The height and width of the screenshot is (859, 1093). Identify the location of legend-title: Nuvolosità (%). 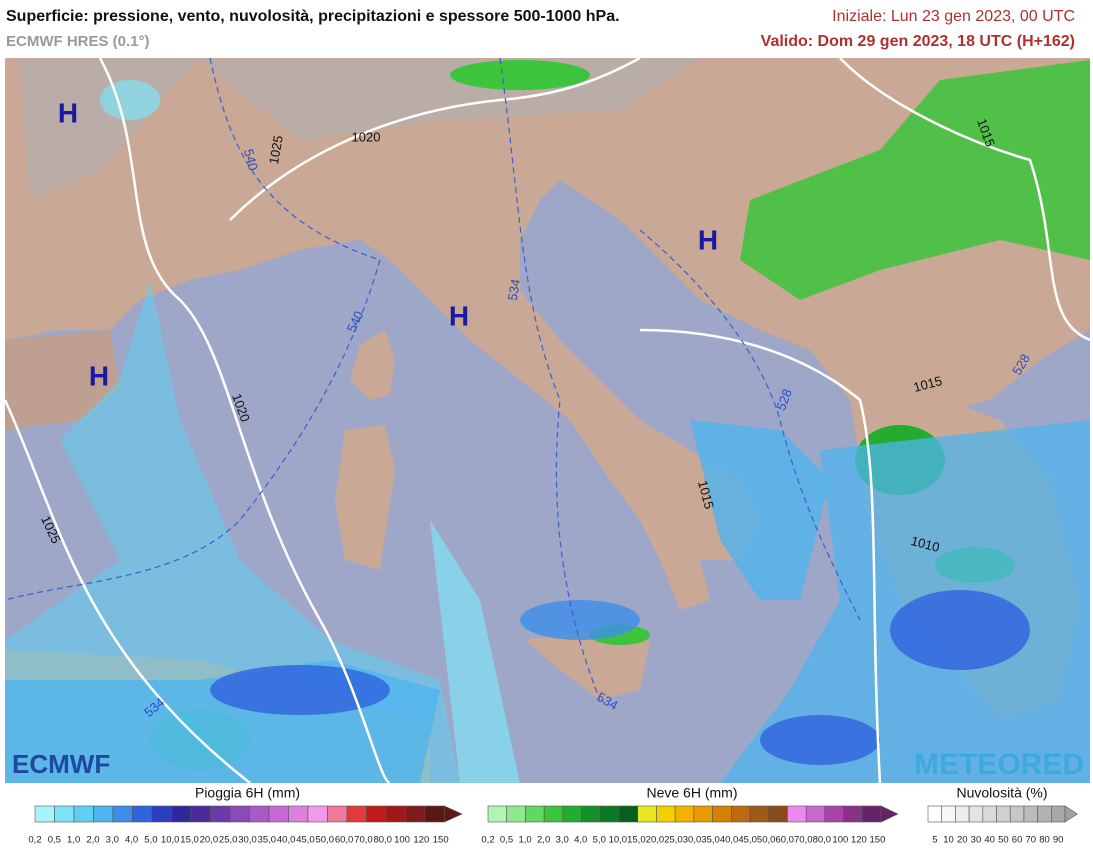
(1001, 793).